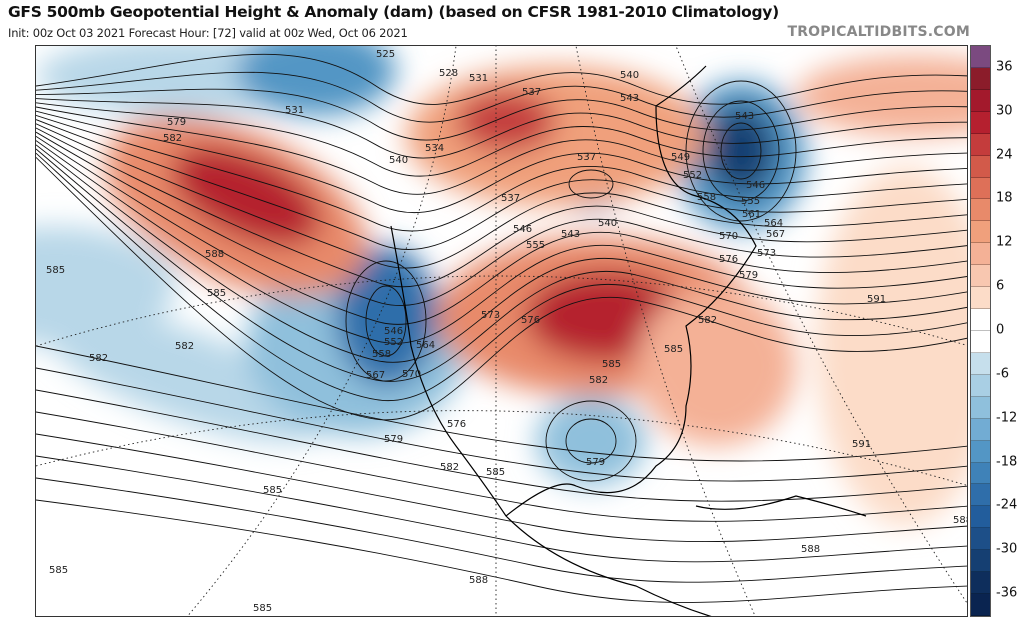 The width and height of the screenshot is (1024, 638). I want to click on contour-label: 561, so click(751, 214).